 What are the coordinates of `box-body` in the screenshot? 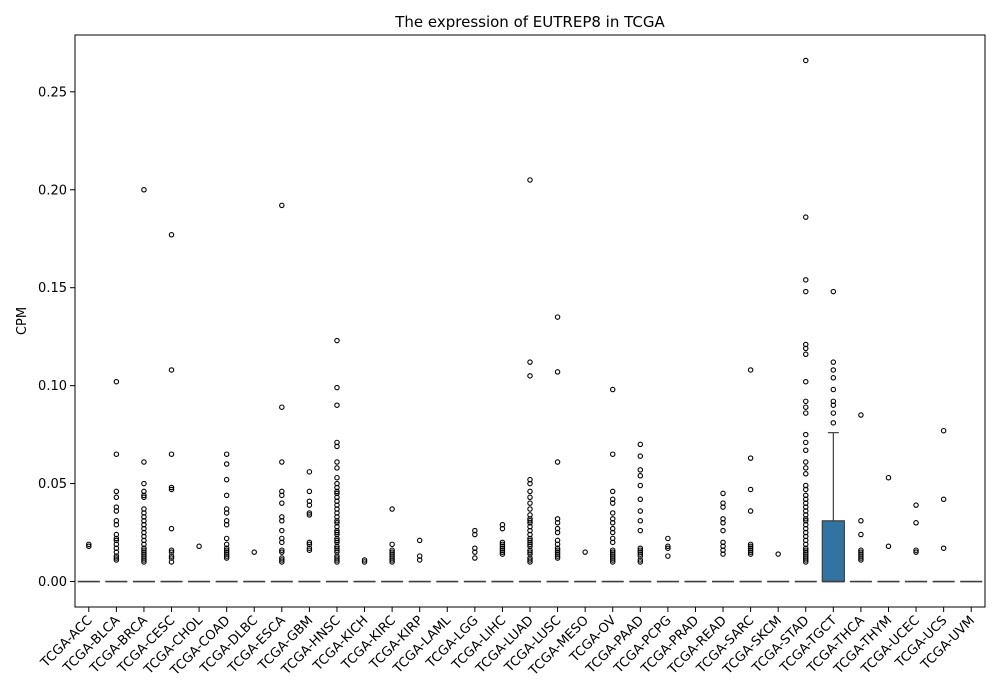 It's located at (833, 551).